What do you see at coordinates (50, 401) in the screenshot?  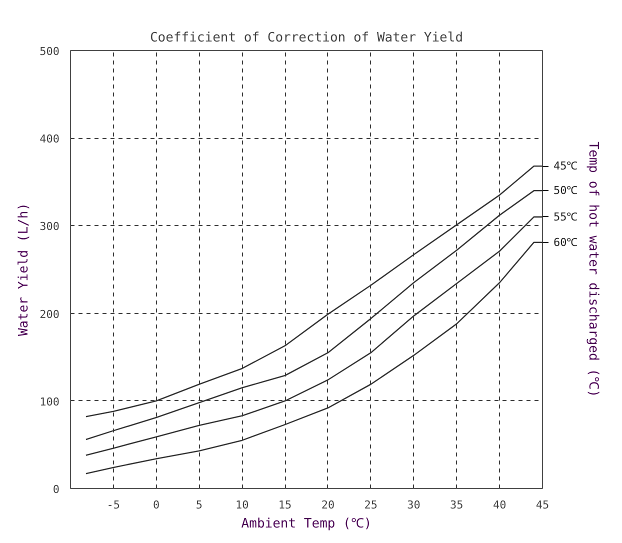 I see `y-tick-label: 100` at bounding box center [50, 401].